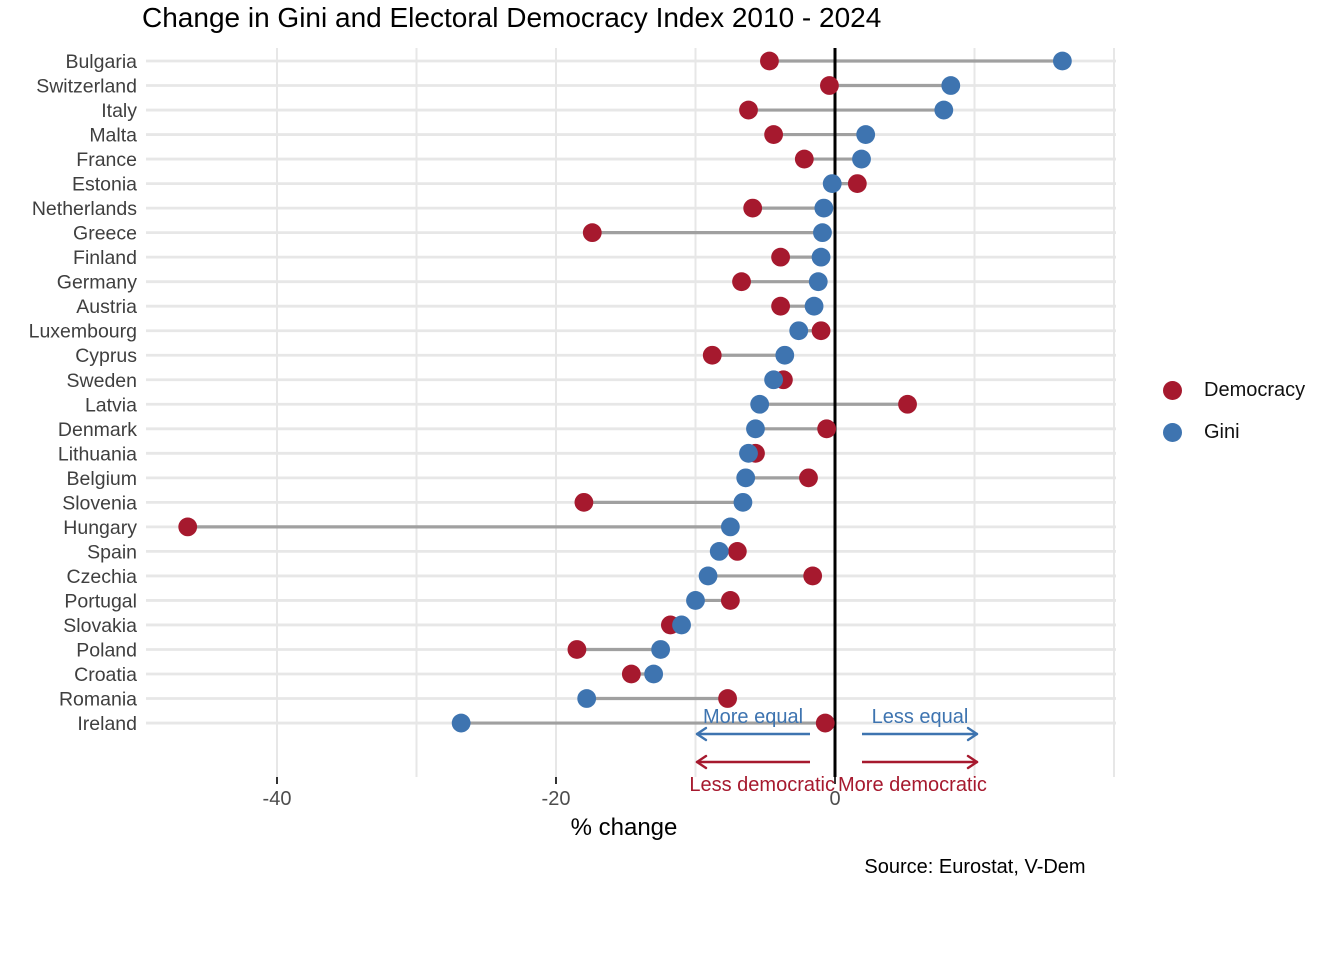  Describe the element at coordinates (106, 307) in the screenshot. I see `country-label: Austria` at that location.